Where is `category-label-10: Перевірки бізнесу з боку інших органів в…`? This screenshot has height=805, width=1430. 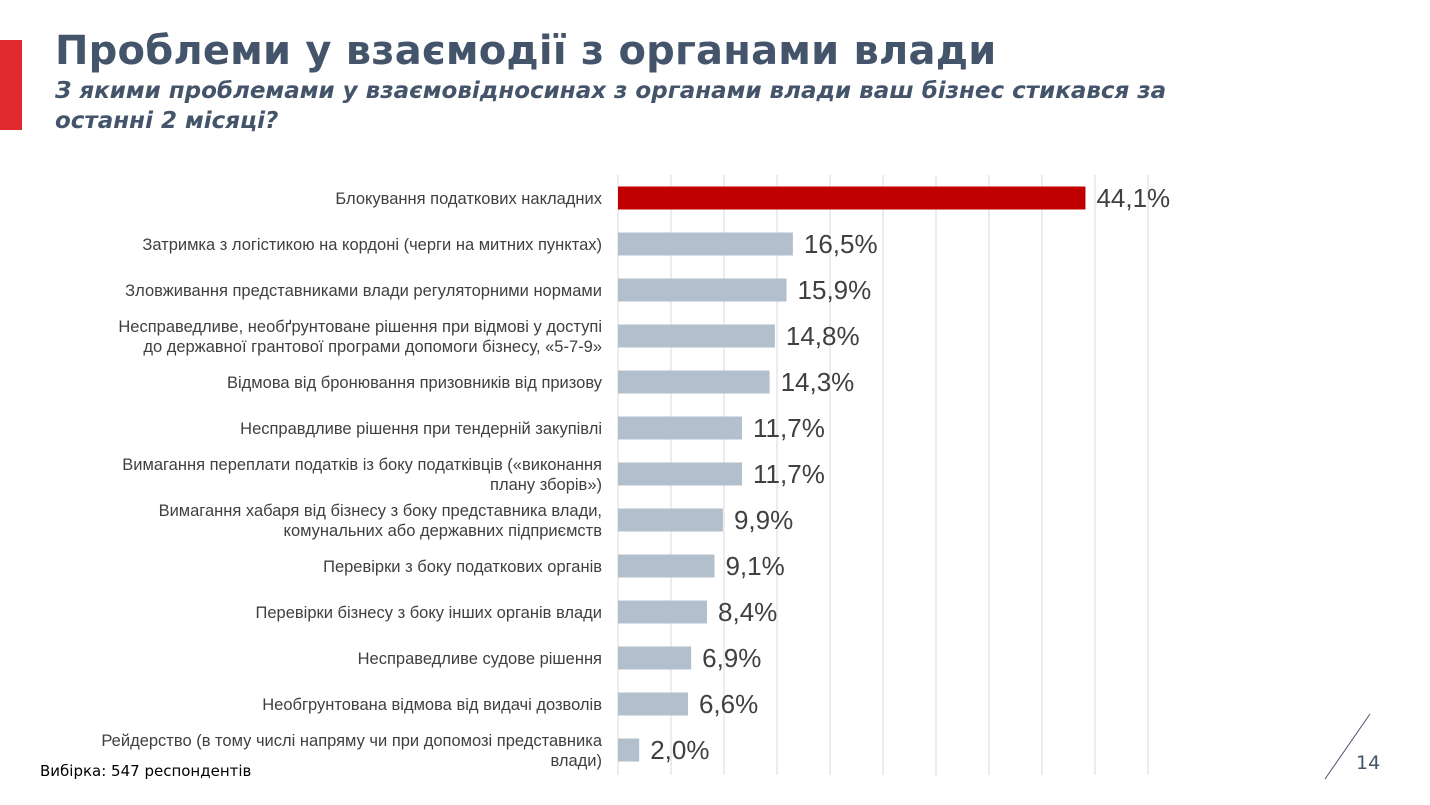
category-label-10: Перевірки бізнесу з боку інших органів в… is located at coordinates (429, 613).